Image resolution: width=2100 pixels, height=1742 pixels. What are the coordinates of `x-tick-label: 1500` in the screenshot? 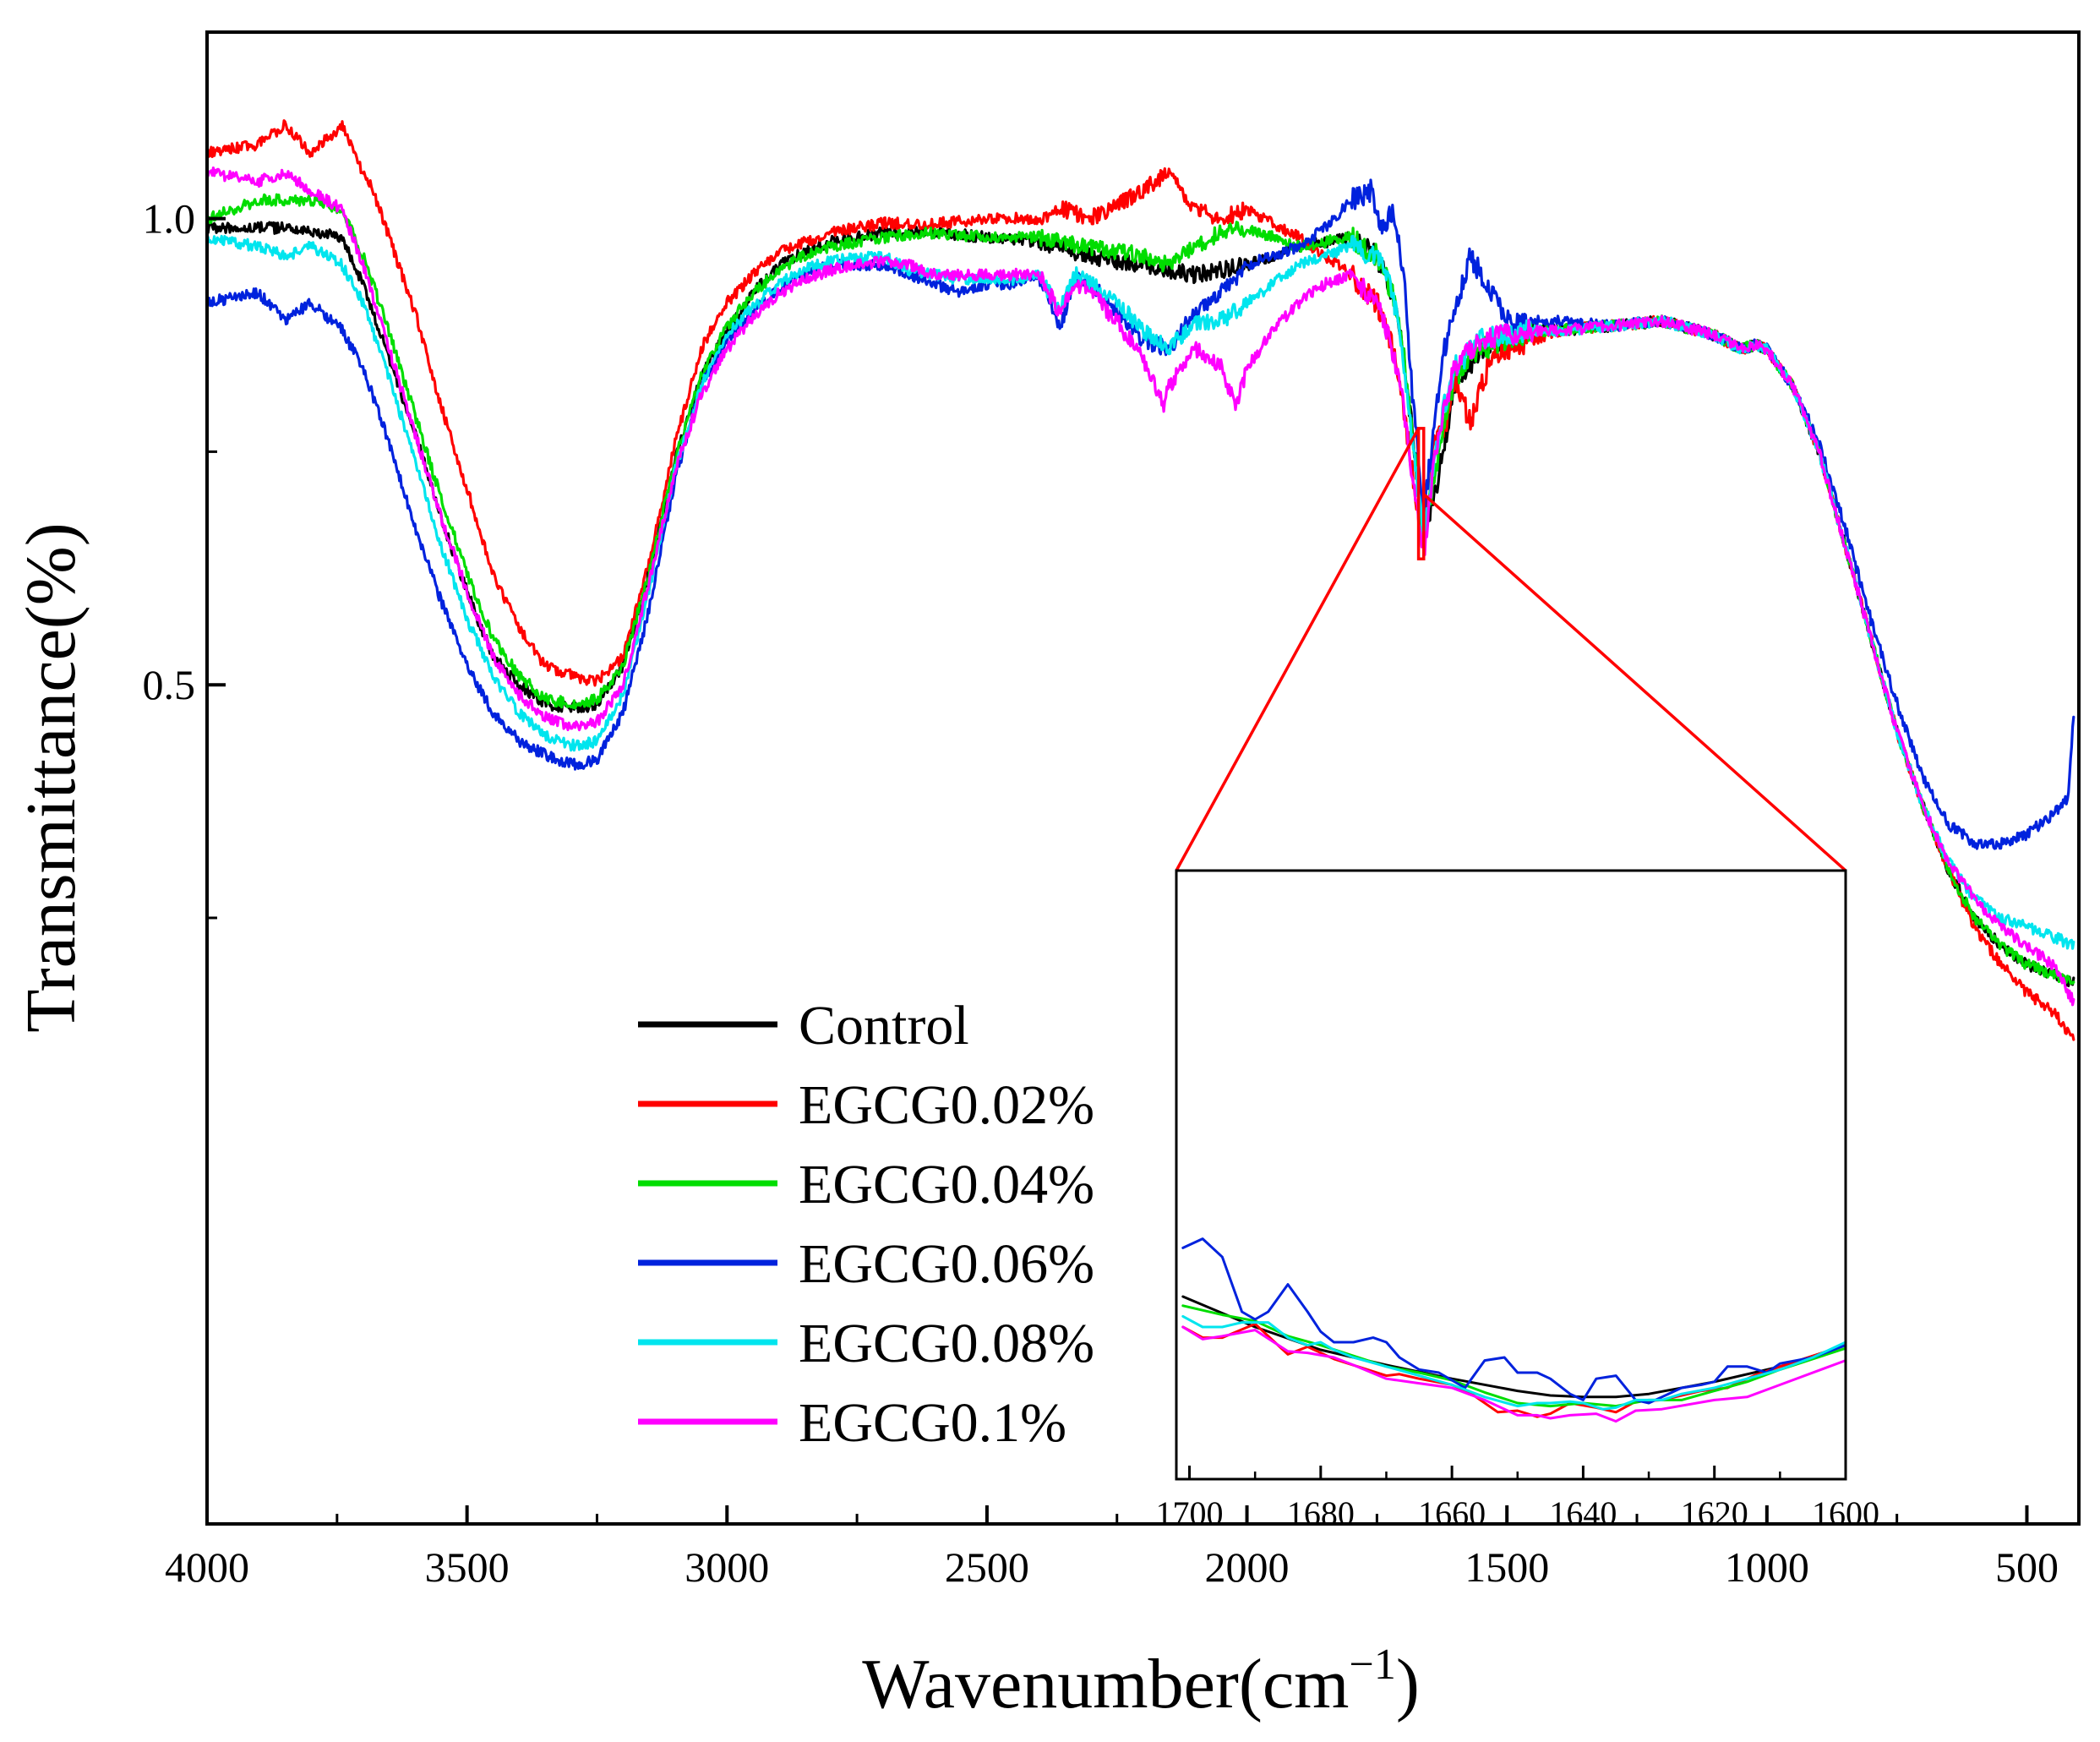 It's located at (1507, 1567).